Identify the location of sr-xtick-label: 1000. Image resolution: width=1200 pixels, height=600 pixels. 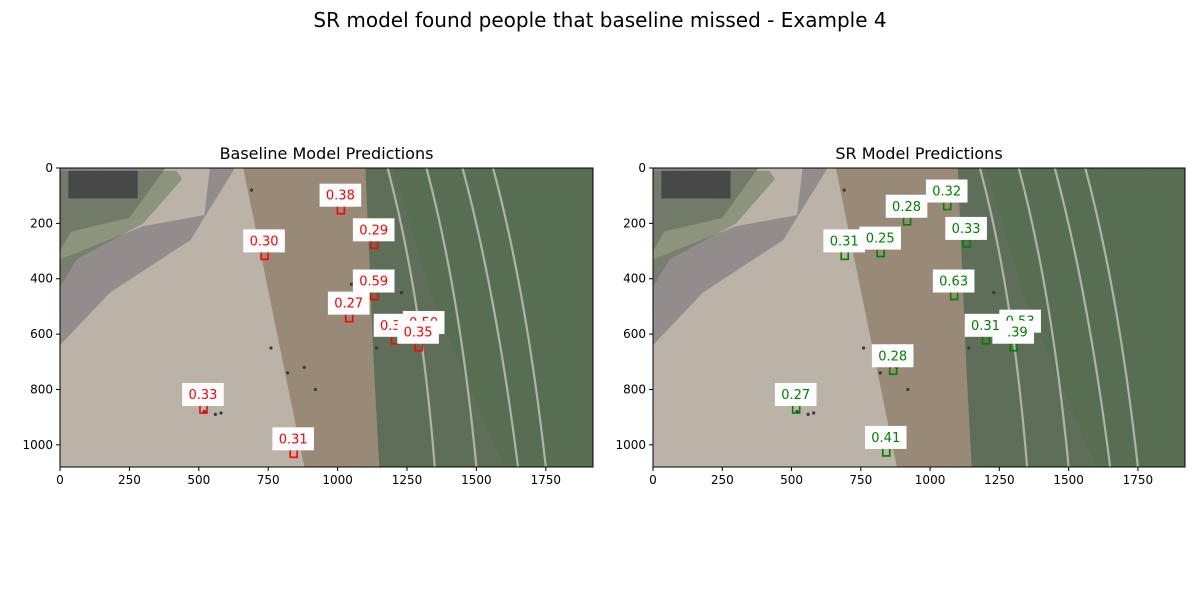
(930, 480).